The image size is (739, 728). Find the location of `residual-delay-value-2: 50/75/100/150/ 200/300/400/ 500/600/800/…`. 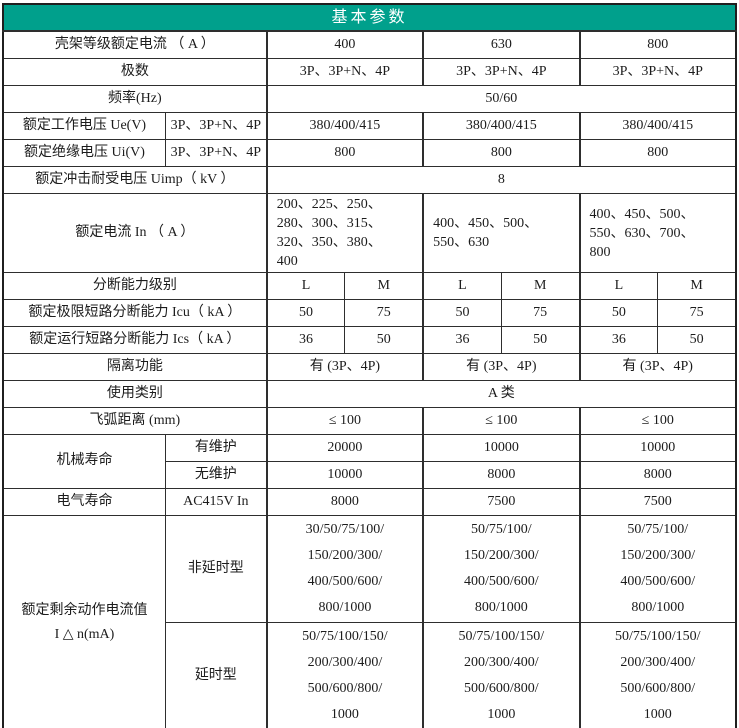

residual-delay-value-2: 50/75/100/150/ 200/300/400/ 500/600/800/… is located at coordinates (501, 675).